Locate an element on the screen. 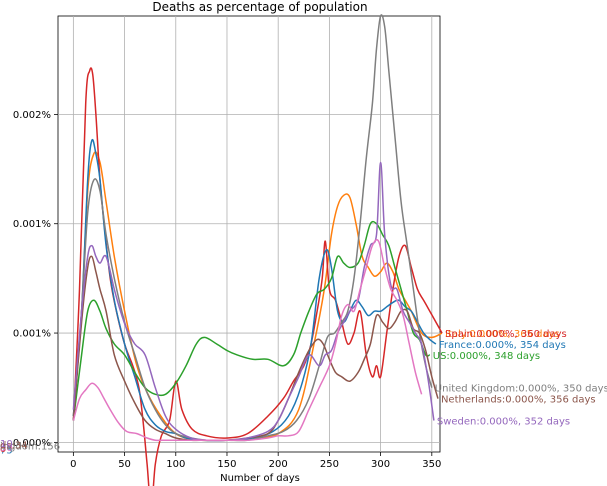  left-label: ingdom:156 is located at coordinates (30, 447).